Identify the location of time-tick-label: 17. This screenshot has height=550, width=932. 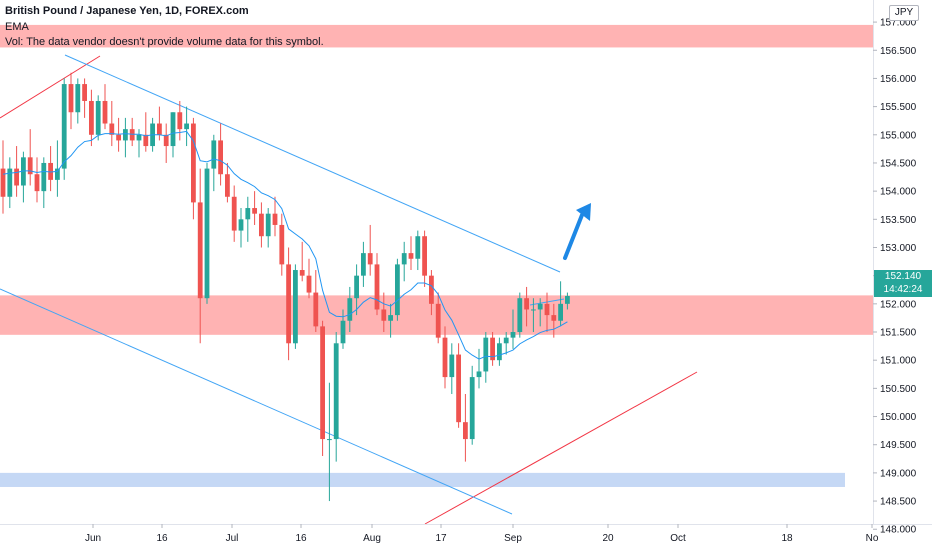
(441, 538).